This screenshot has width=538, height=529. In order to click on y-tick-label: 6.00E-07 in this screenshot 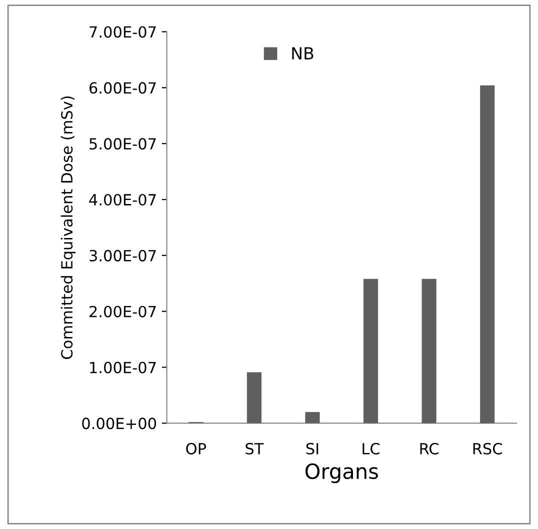, I will do `click(123, 88)`.